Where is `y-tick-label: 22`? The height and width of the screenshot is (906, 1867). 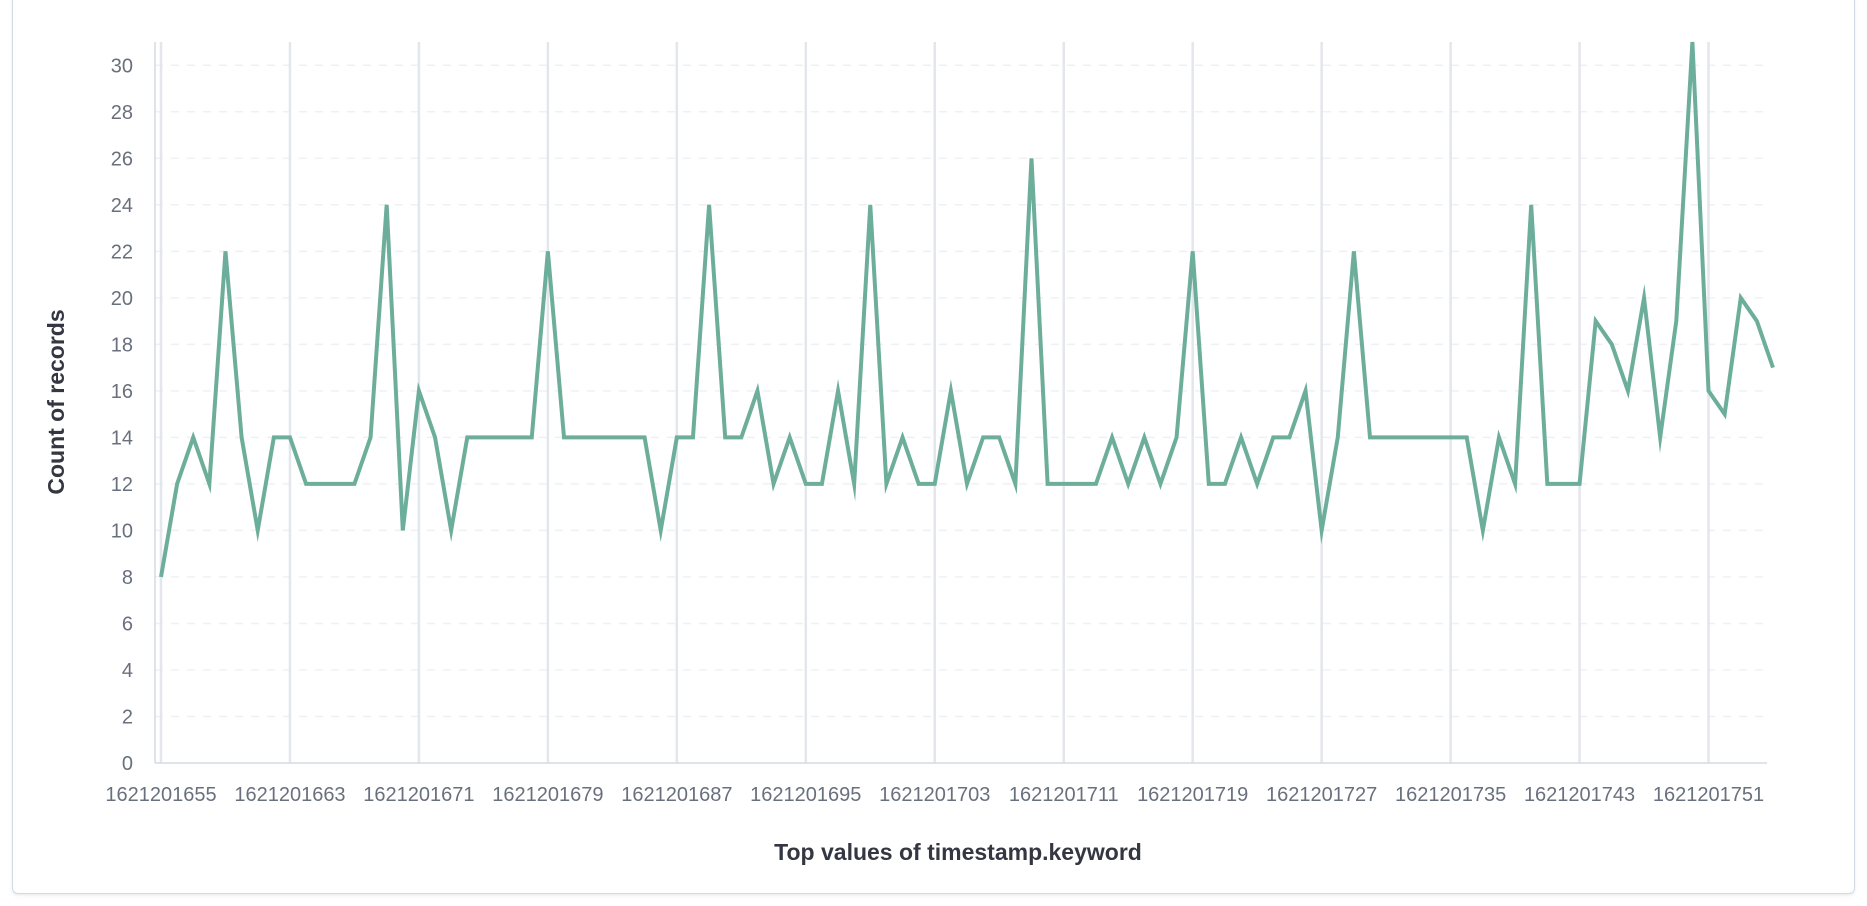
y-tick-label: 22 is located at coordinates (122, 252).